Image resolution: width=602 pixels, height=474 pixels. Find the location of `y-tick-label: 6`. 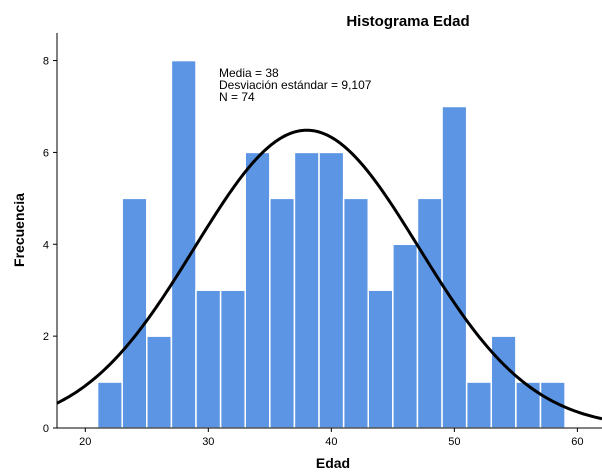

y-tick-label: 6 is located at coordinates (46, 153).